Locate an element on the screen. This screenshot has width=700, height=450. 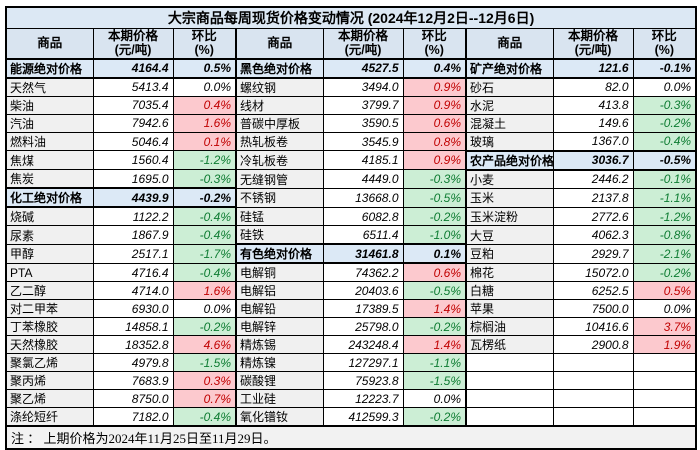
pct-change-cell: -0.3% is located at coordinates (434, 179).